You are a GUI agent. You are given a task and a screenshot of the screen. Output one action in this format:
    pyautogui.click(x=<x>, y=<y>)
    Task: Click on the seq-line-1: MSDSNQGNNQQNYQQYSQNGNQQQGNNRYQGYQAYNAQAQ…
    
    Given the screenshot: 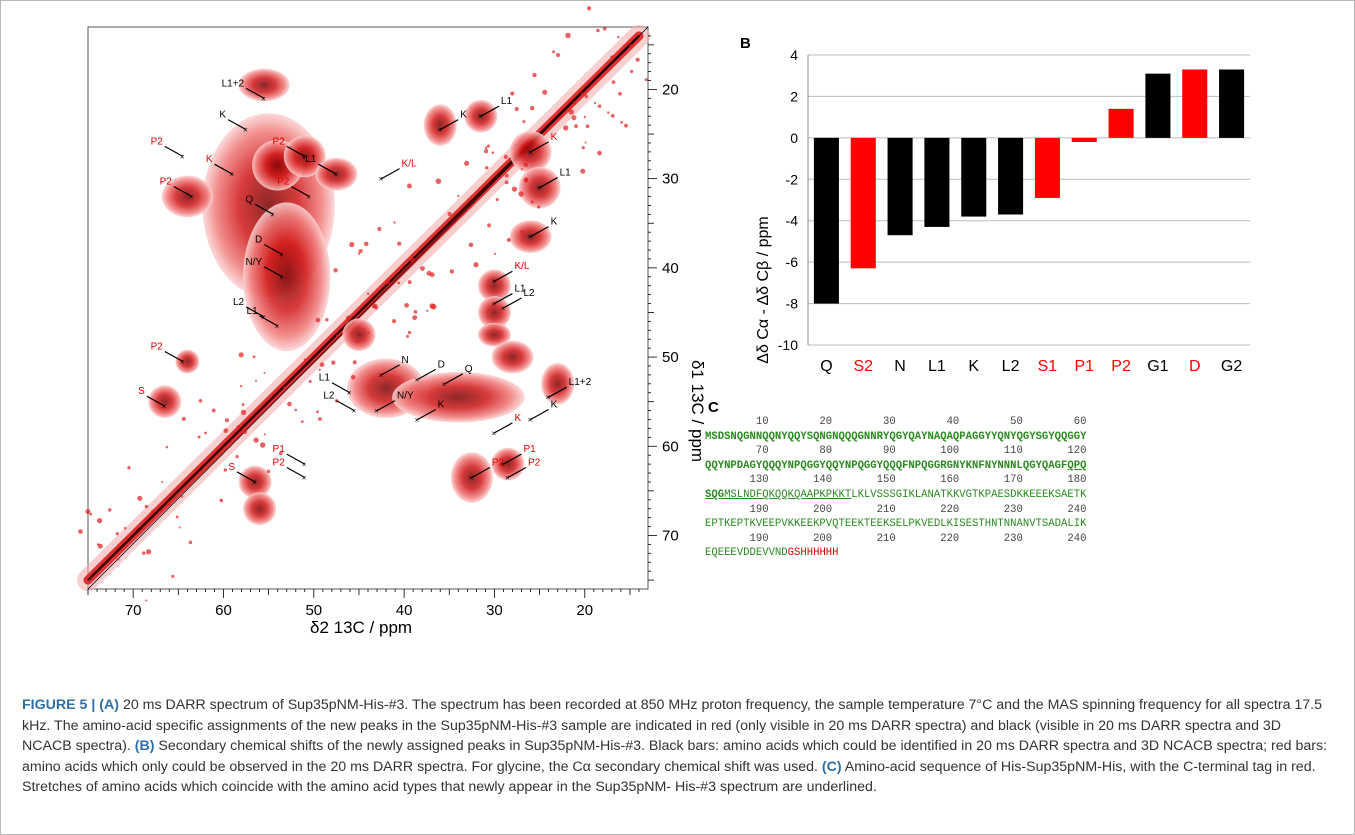 What is the action you would take?
    pyautogui.click(x=896, y=436)
    